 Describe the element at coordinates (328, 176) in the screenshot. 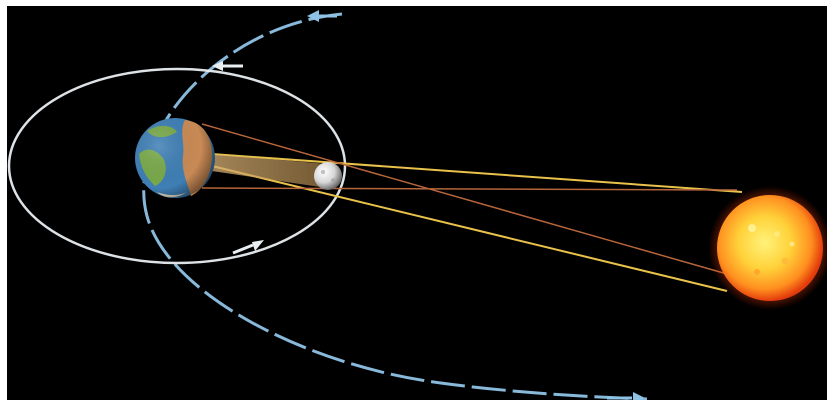

I see `moon` at that location.